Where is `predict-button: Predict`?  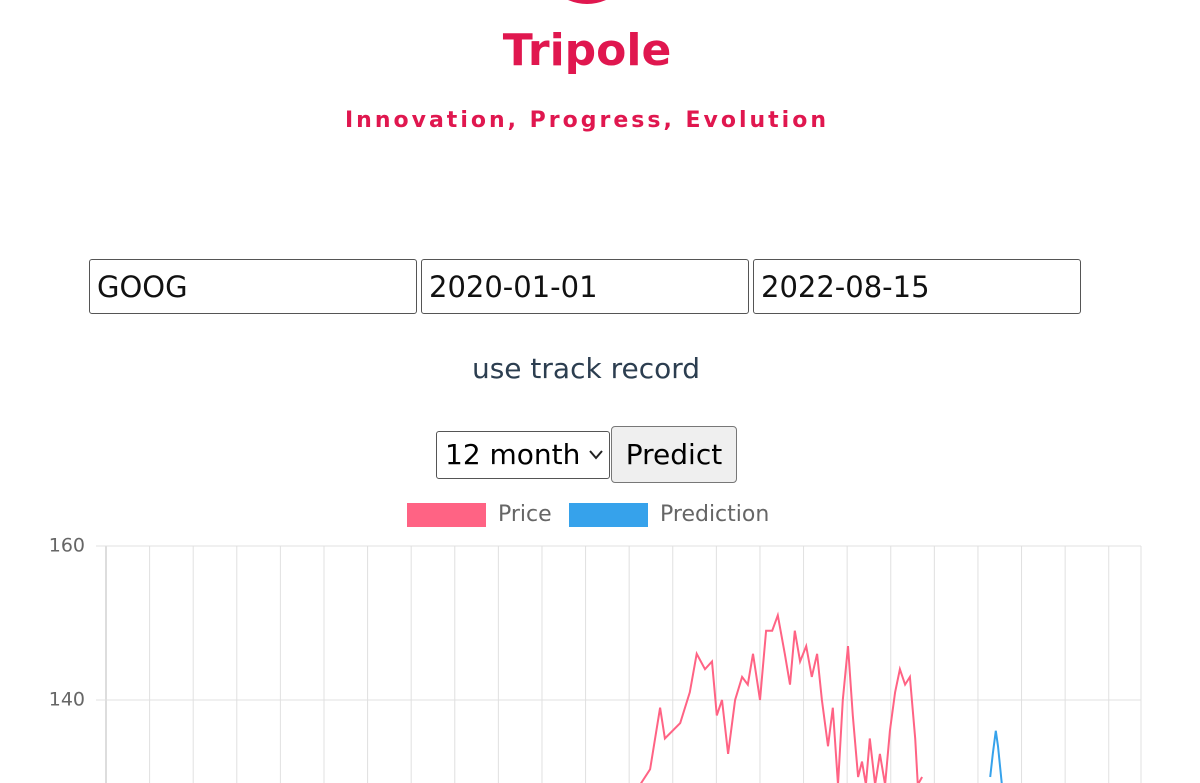 predict-button: Predict is located at coordinates (674, 454).